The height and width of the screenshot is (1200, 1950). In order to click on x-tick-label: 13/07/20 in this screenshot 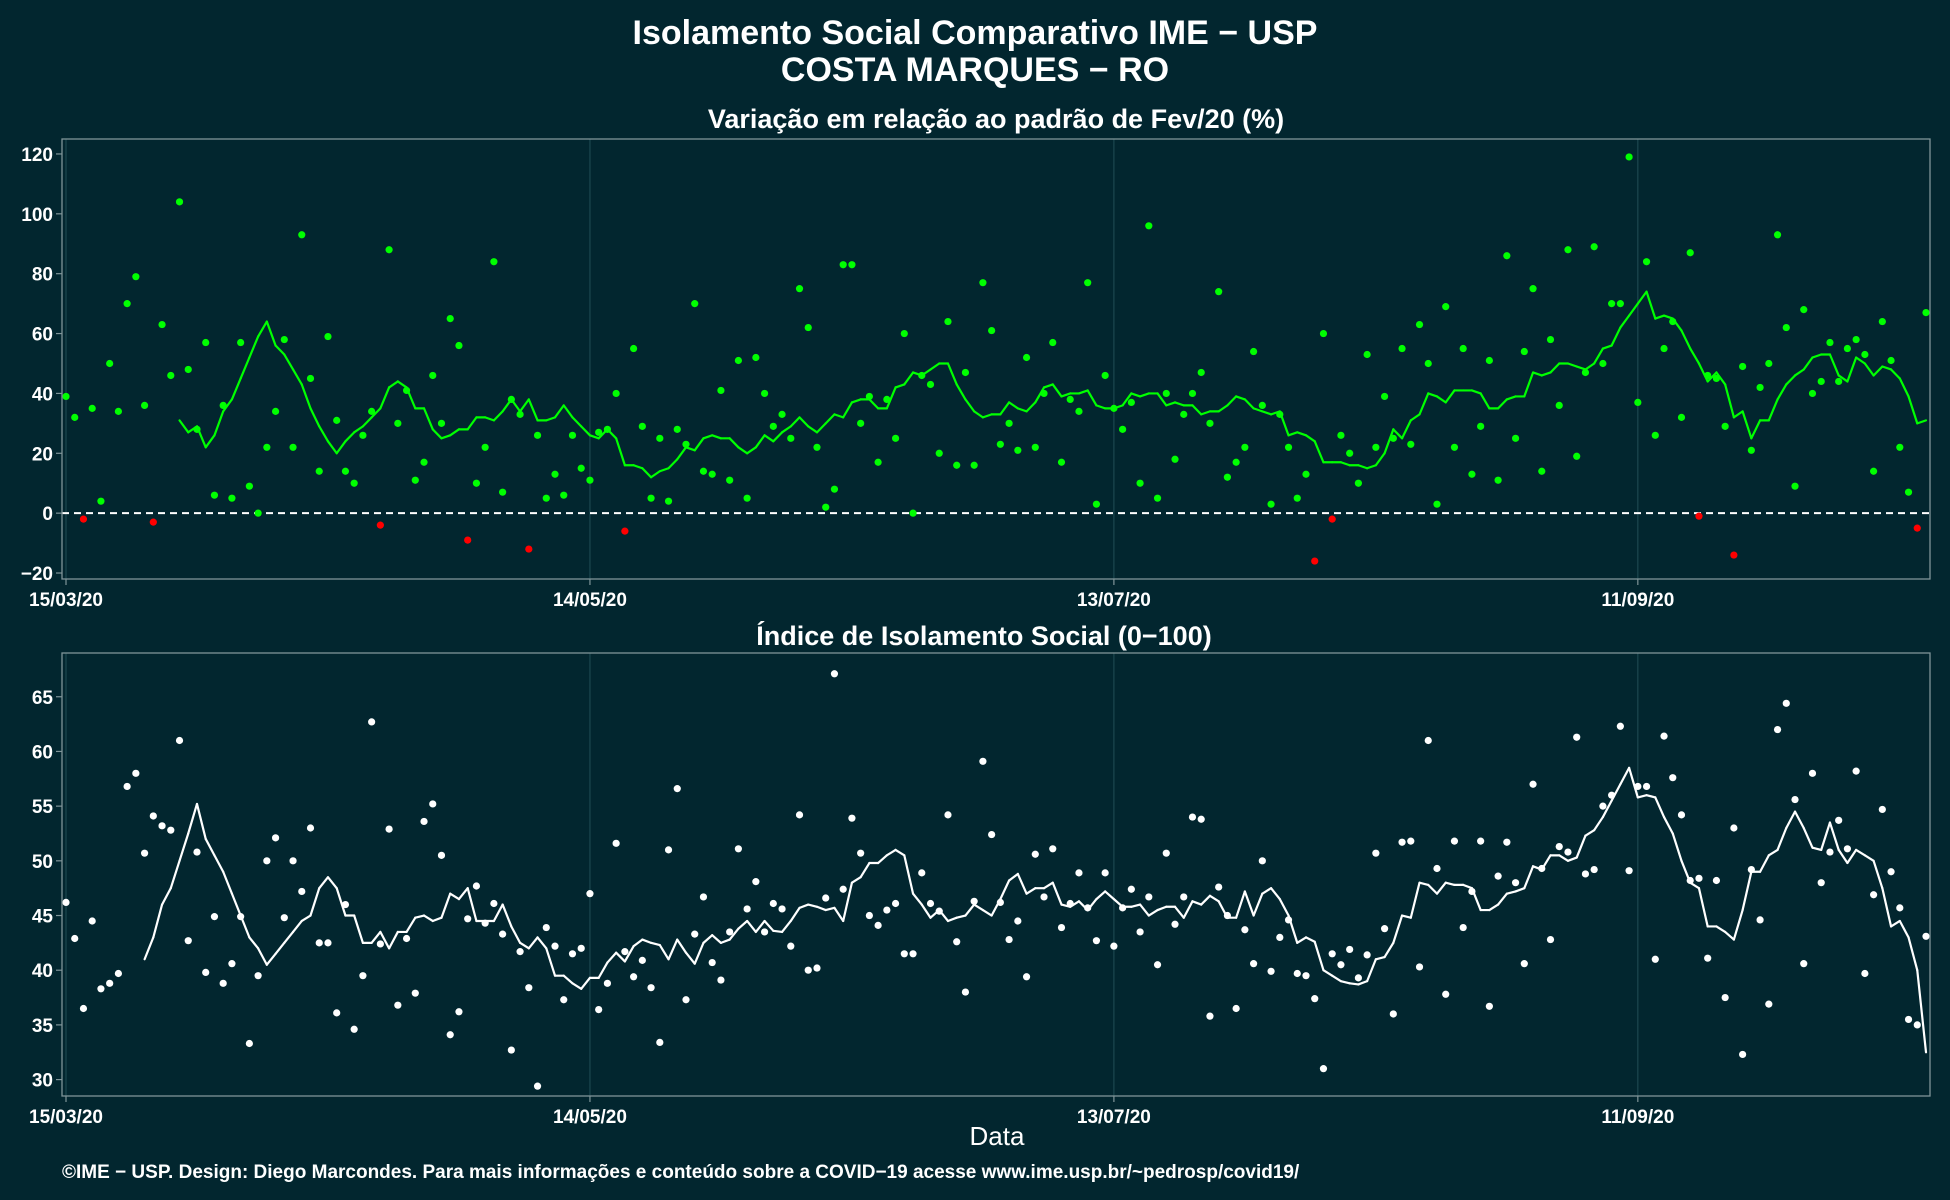, I will do `click(1114, 1117)`.